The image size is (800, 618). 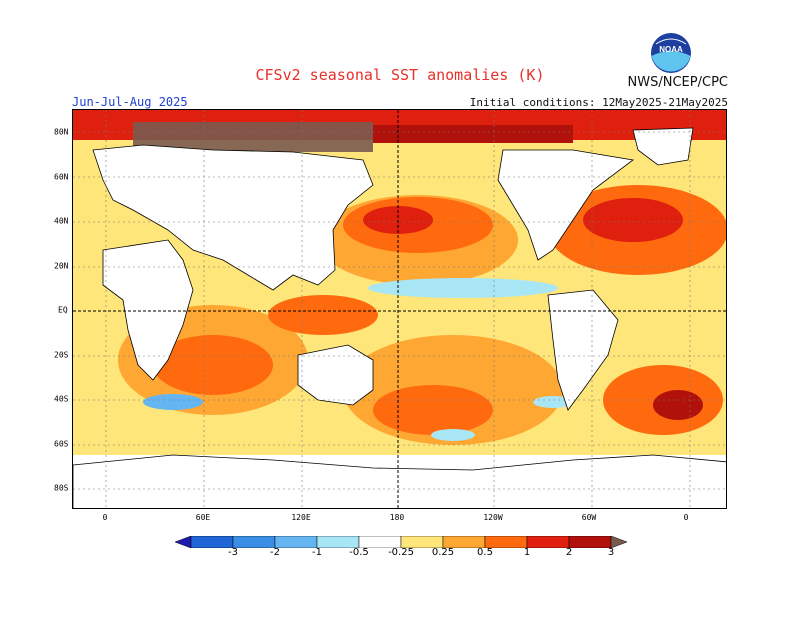 What do you see at coordinates (301, 517) in the screenshot?
I see `lon-label: 120E` at bounding box center [301, 517].